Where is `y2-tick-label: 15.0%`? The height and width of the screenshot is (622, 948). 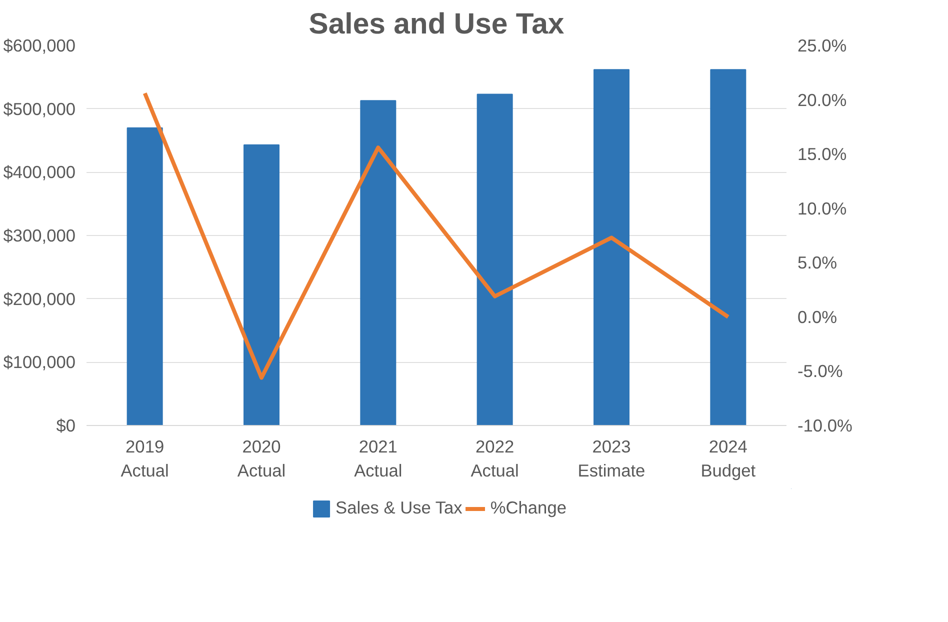 y2-tick-label: 15.0% is located at coordinates (822, 154).